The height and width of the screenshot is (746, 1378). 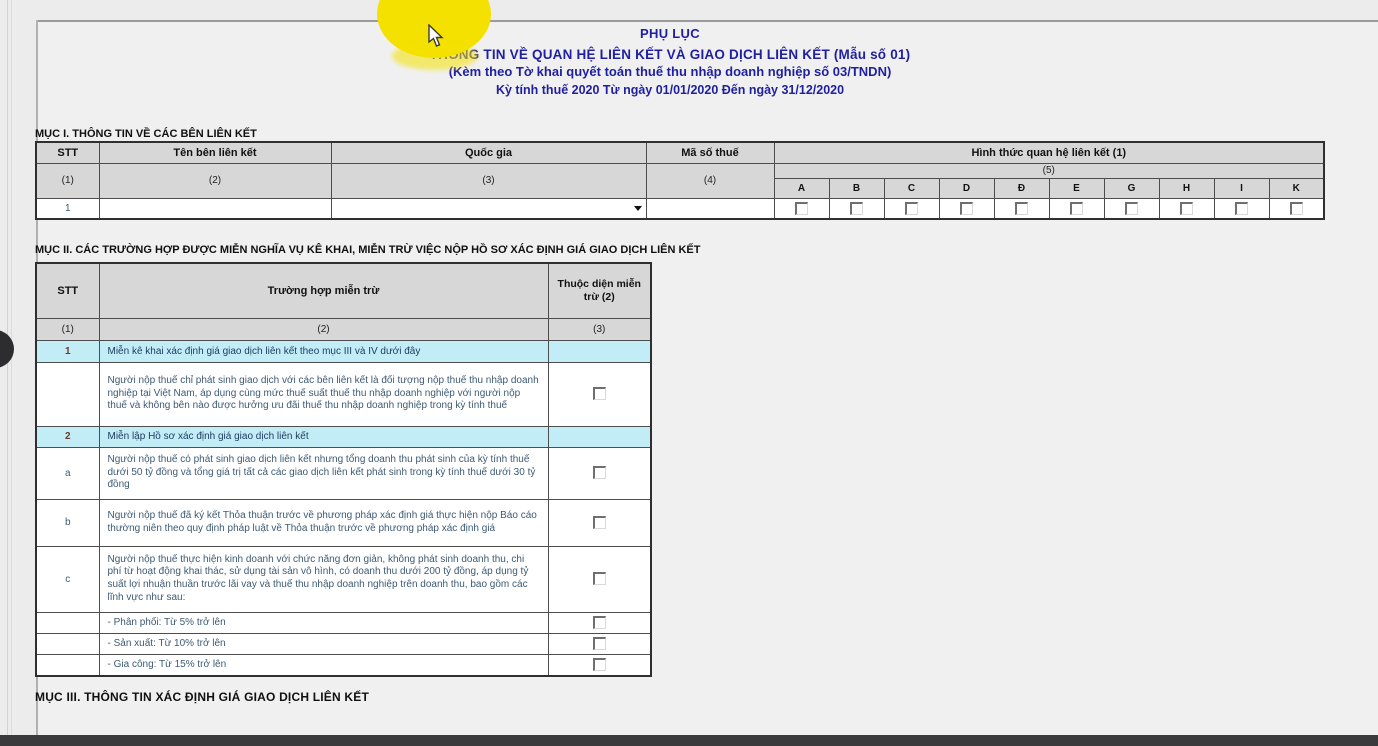 What do you see at coordinates (1049, 152) in the screenshot?
I see `col-header-relation-type: Hình thức quan hệ liên kết (1)` at bounding box center [1049, 152].